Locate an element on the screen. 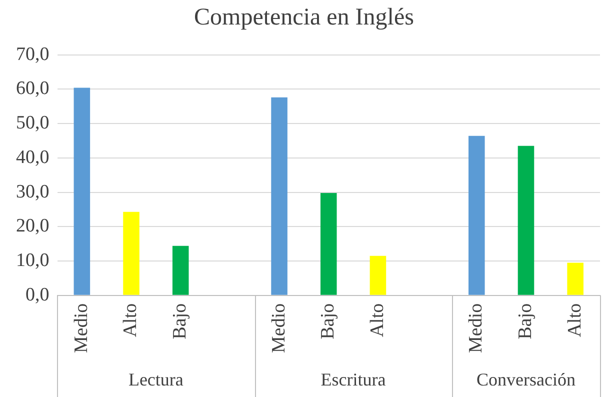  y-tick-label: 70,0 is located at coordinates (33, 54).